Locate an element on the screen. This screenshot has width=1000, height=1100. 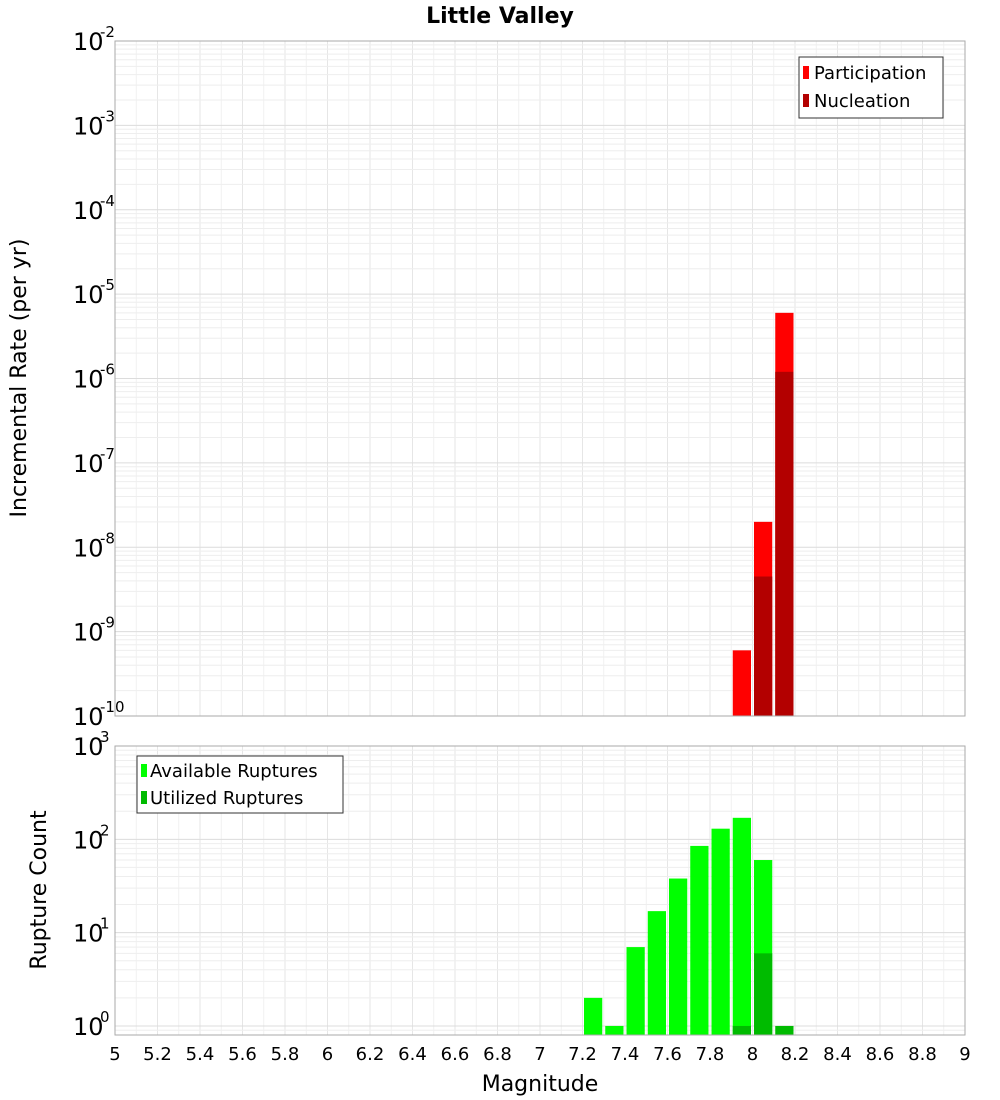
bottom-y-axis-label: Rupture Count is located at coordinates (39, 890).